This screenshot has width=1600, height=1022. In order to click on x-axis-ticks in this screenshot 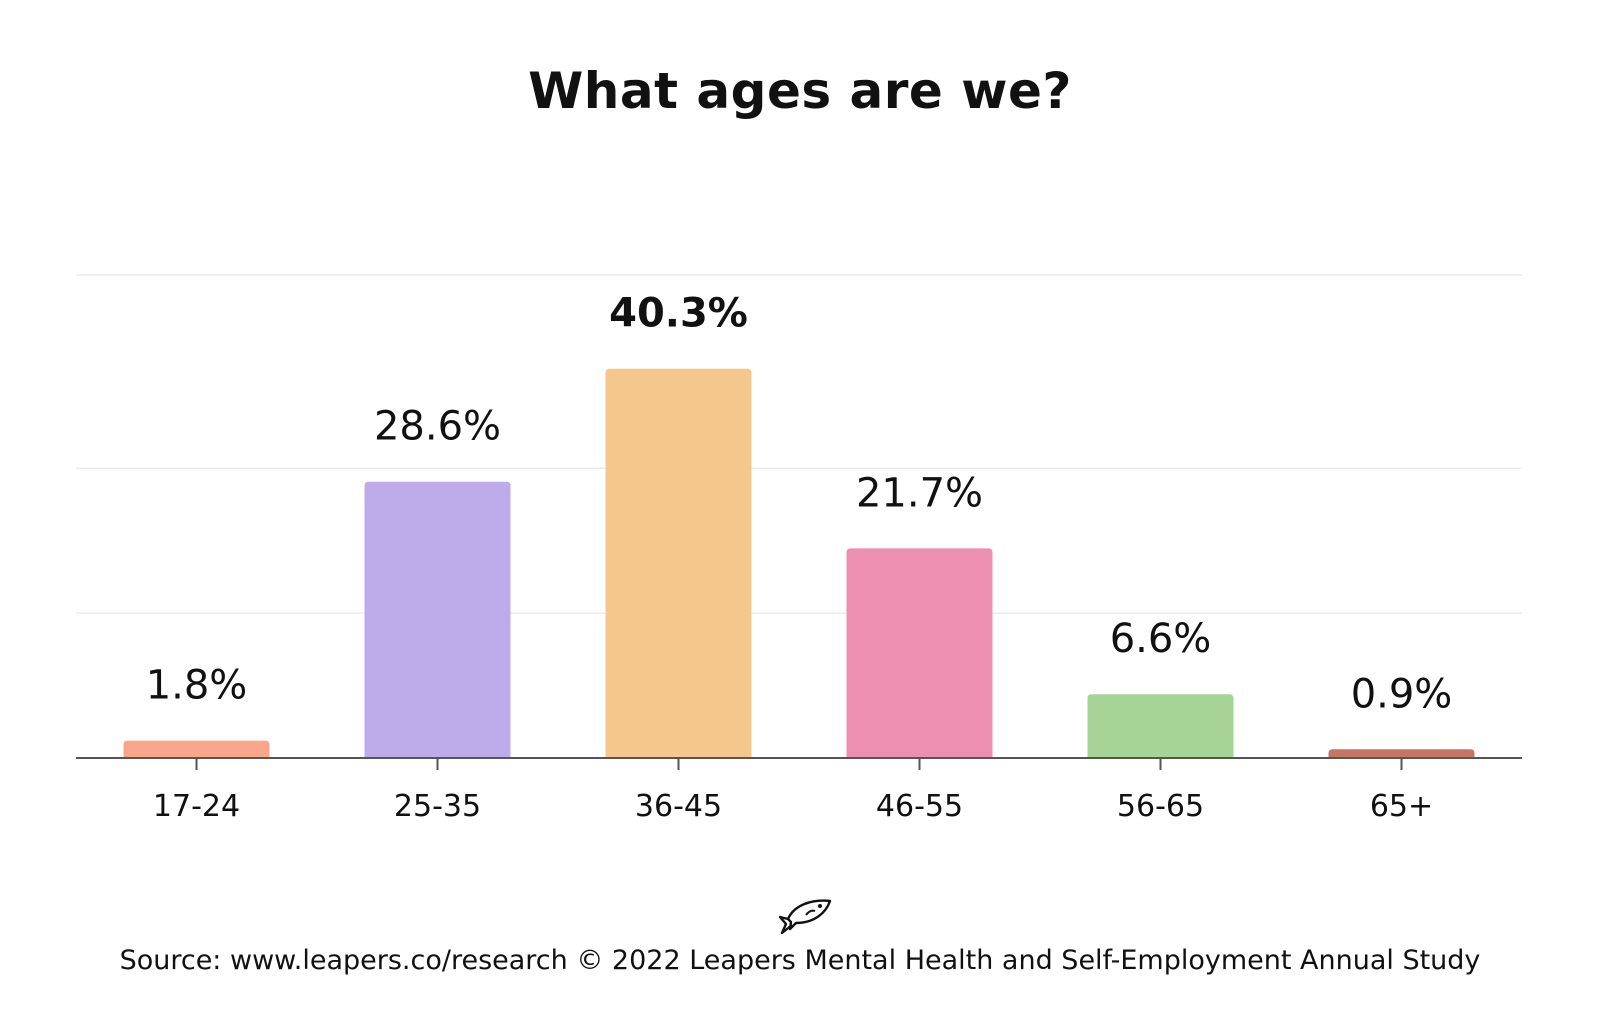, I will do `click(799, 764)`.